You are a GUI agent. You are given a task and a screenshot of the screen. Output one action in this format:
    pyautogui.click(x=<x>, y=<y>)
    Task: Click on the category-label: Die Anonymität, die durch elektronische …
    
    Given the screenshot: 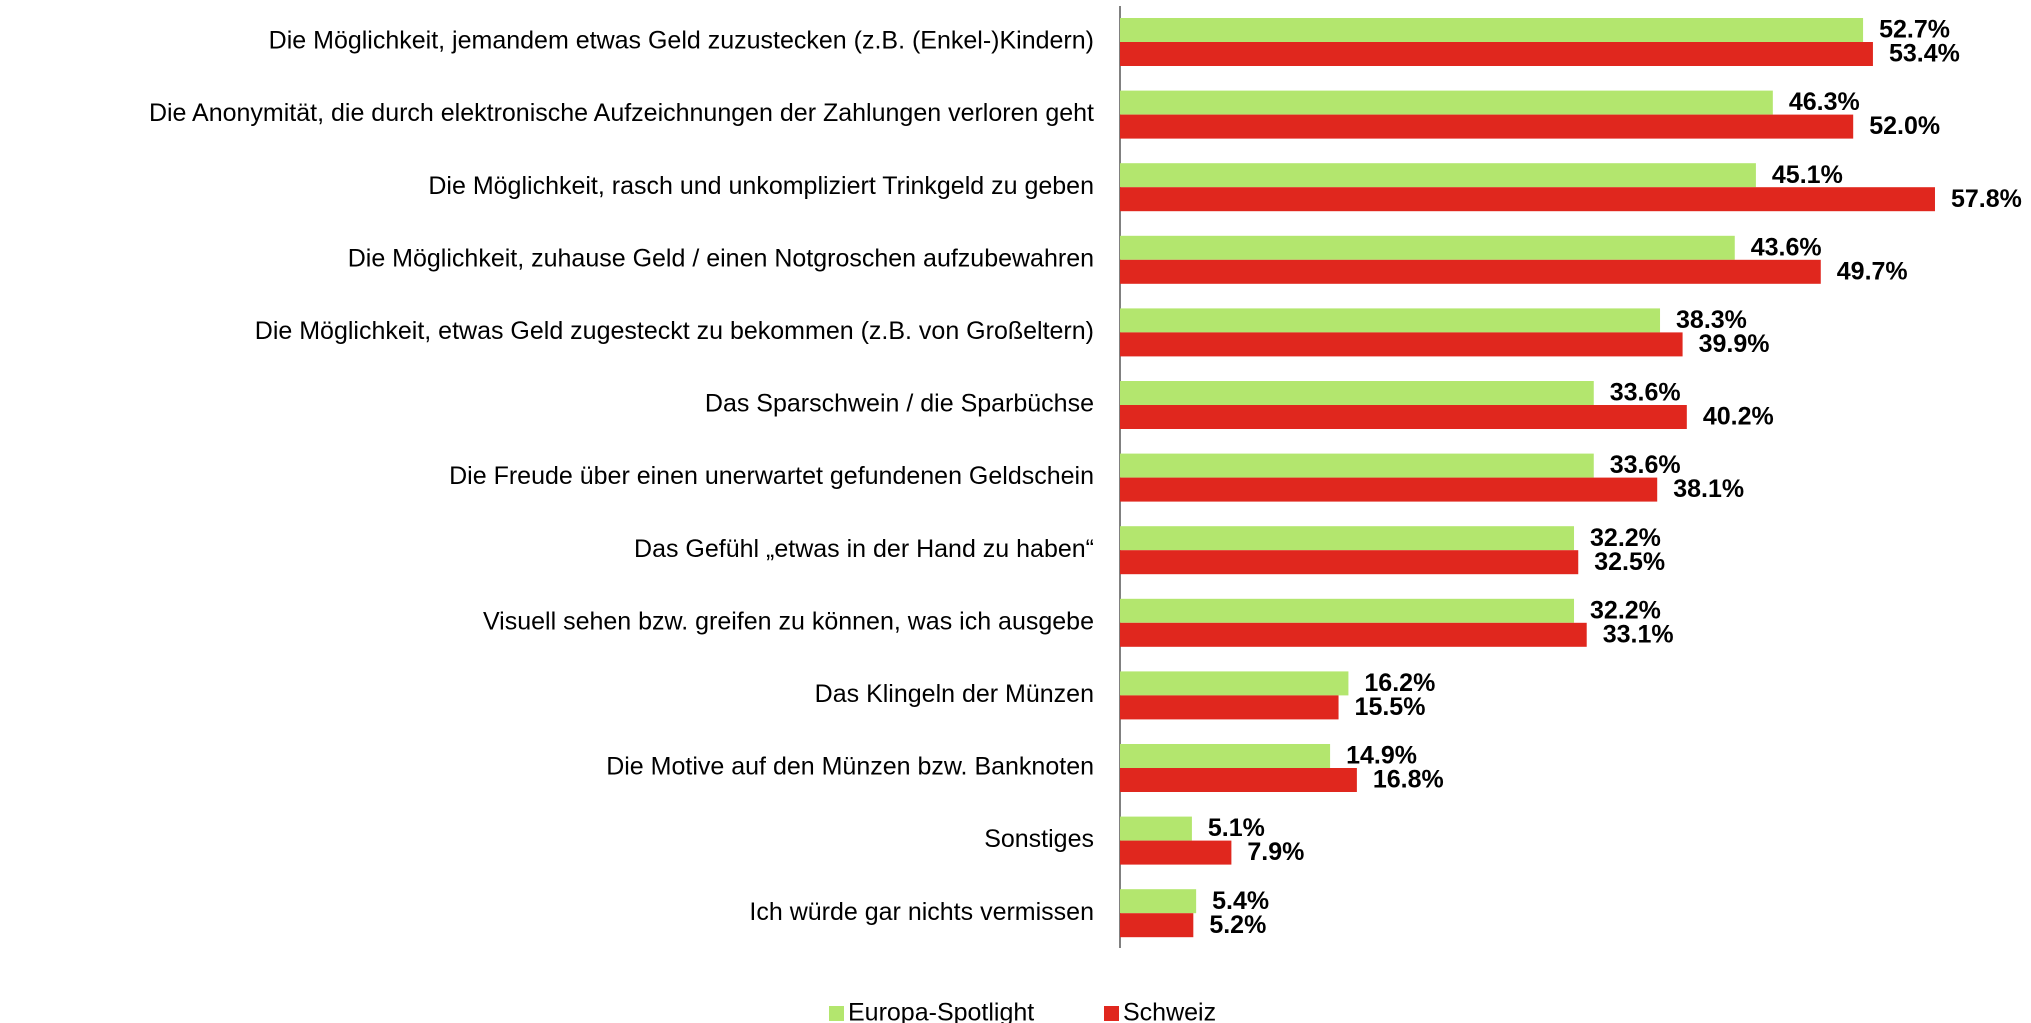 What is the action you would take?
    pyautogui.click(x=621, y=113)
    